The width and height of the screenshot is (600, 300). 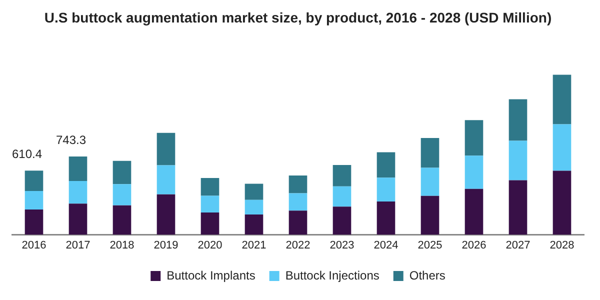 I want to click on x-tick-label: 2022, so click(x=298, y=245).